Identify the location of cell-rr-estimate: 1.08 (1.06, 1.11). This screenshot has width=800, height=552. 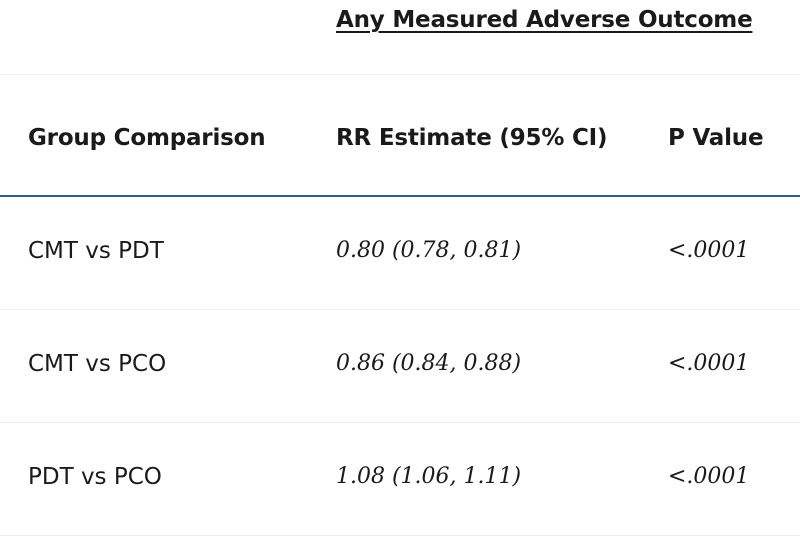
(429, 476).